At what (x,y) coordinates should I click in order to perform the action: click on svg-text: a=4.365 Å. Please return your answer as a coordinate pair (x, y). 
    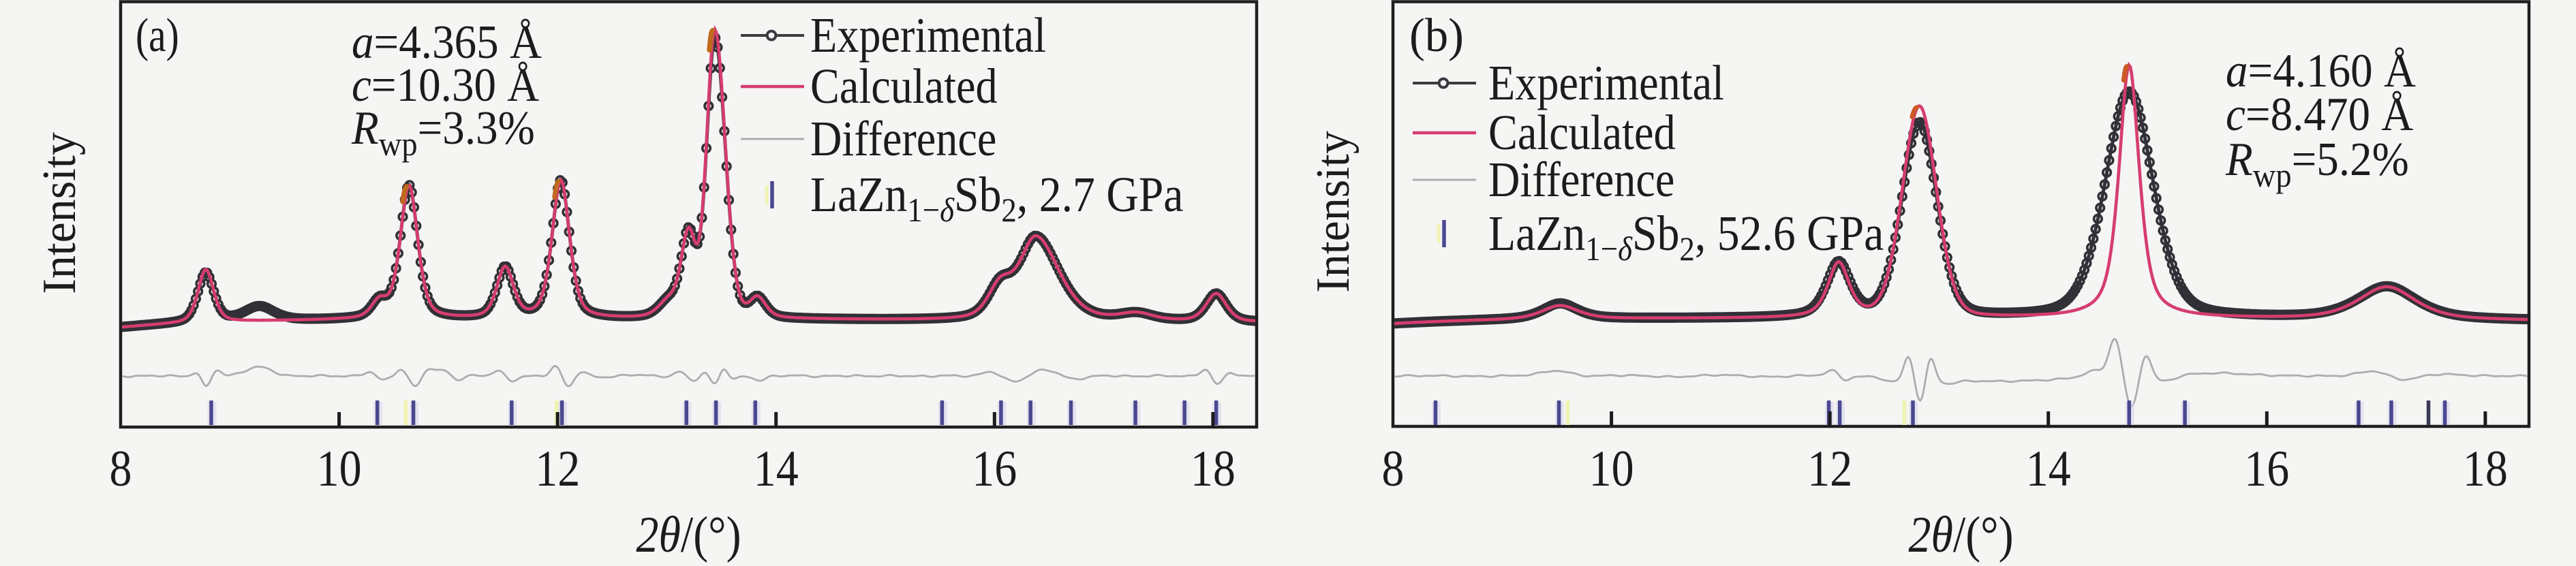
    Looking at the image, I should click on (447, 42).